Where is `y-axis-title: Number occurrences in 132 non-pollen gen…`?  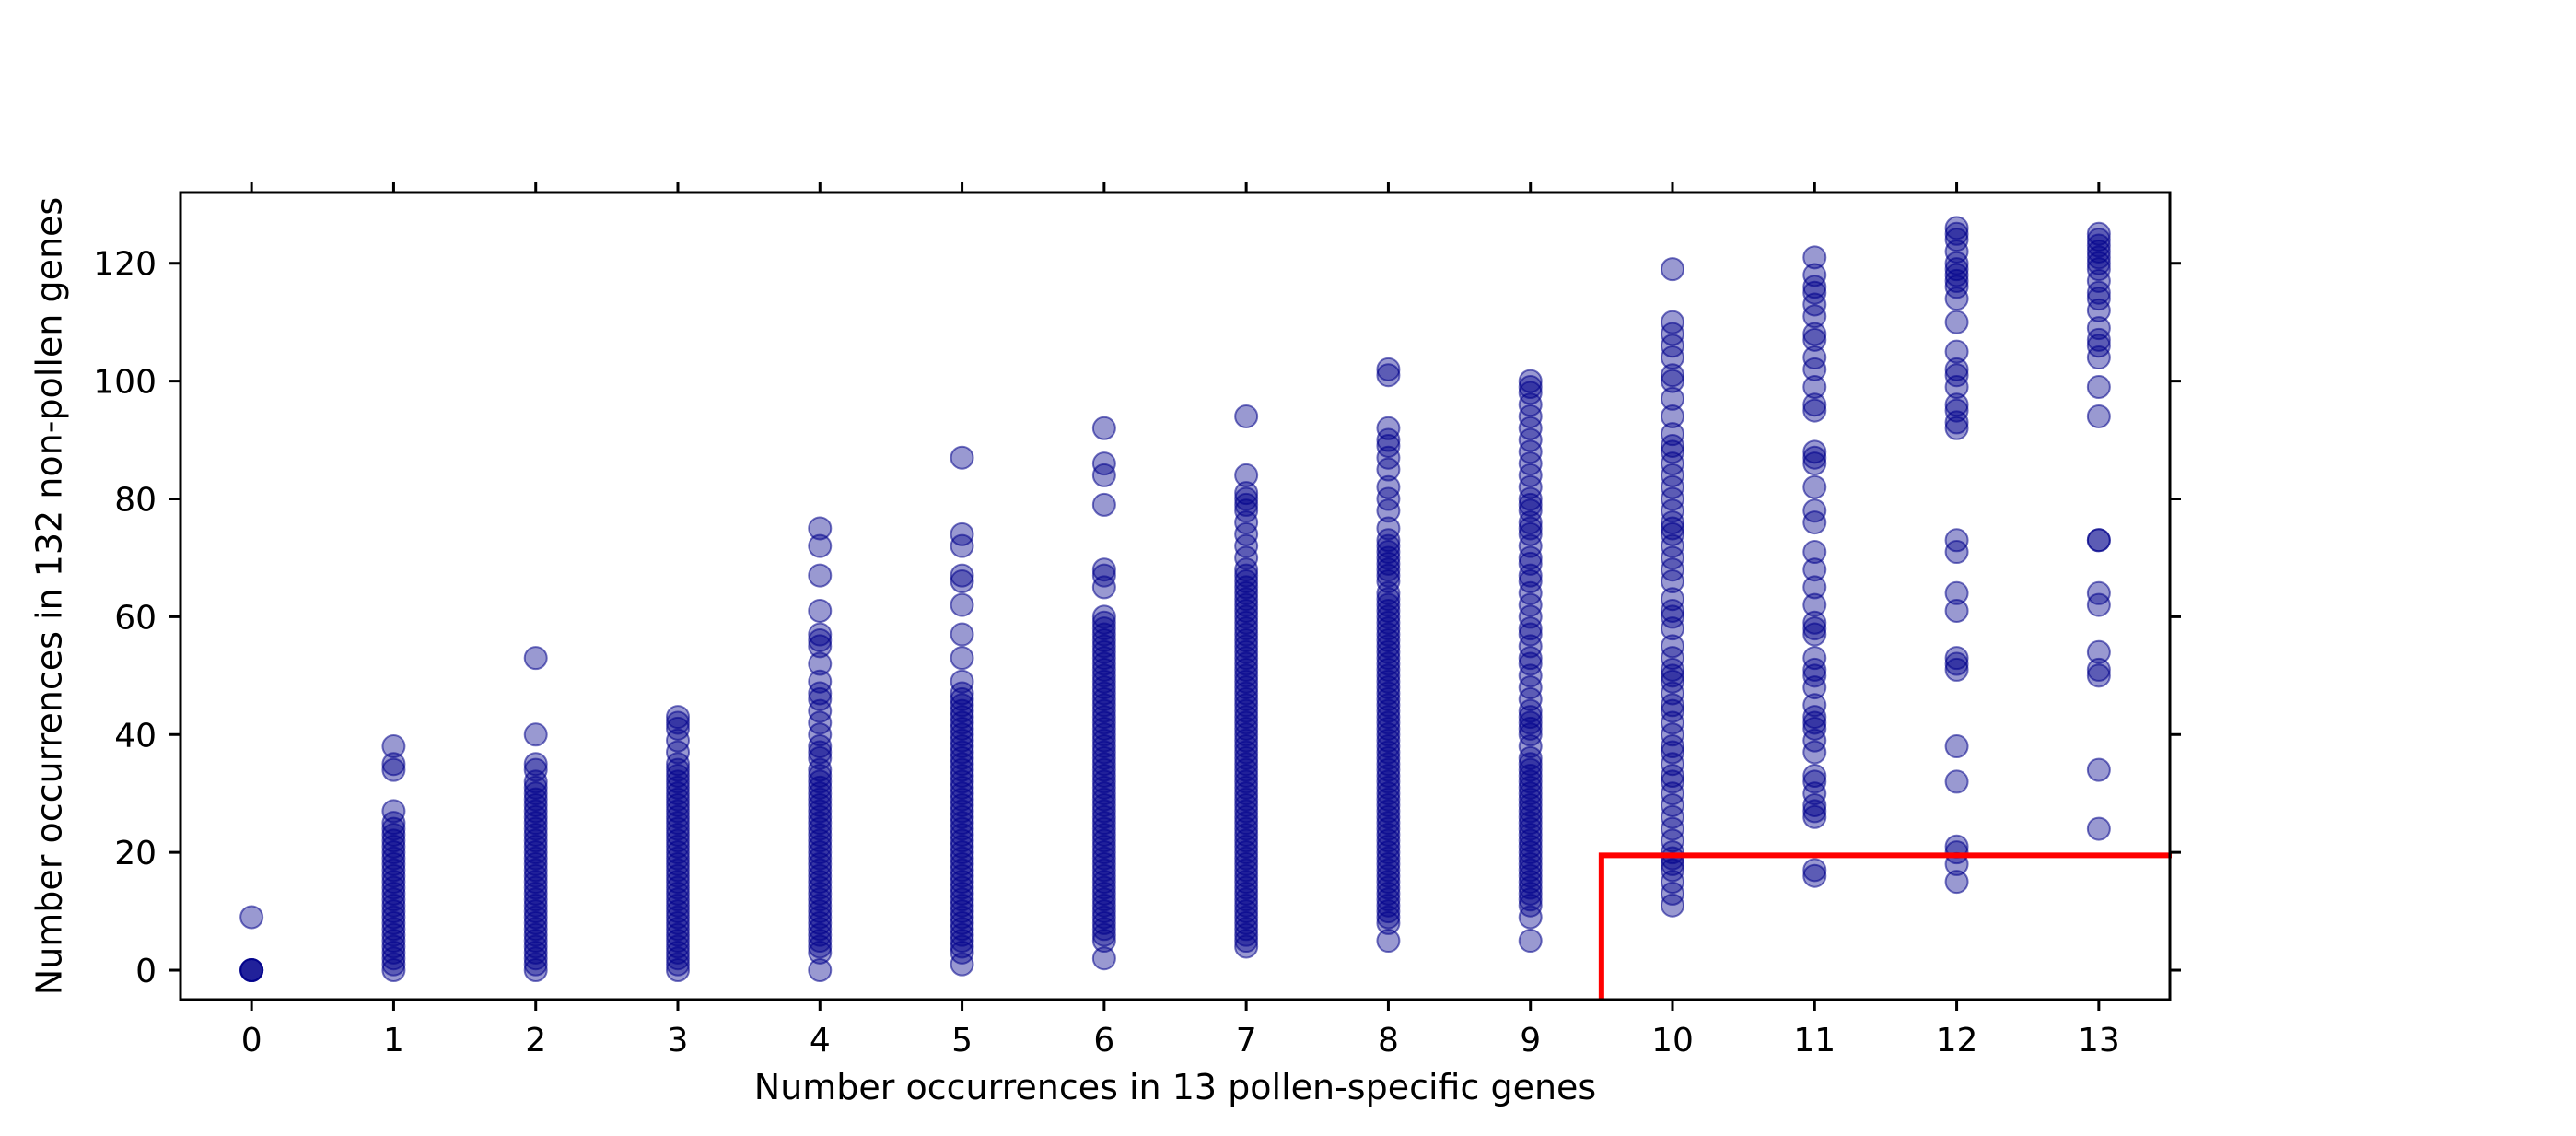
y-axis-title: Number occurrences in 132 non-pollen gen… is located at coordinates (49, 596).